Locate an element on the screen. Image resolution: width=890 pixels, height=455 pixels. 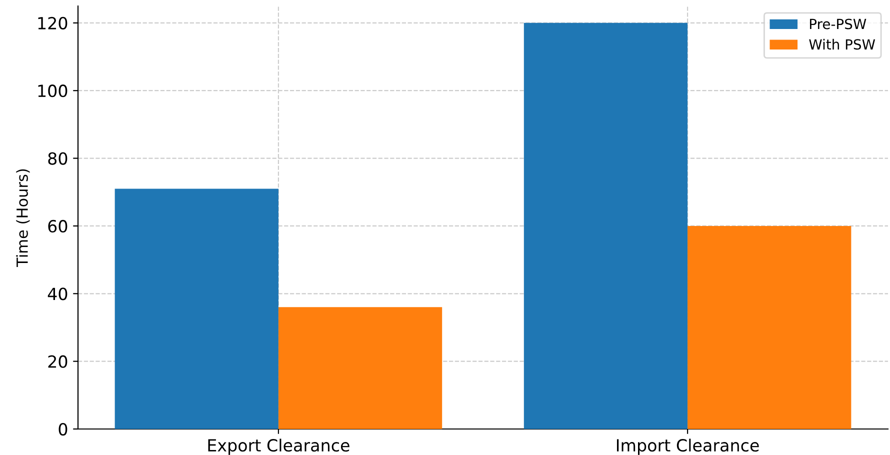
x-tick-label: Import Clearance is located at coordinates (687, 446).